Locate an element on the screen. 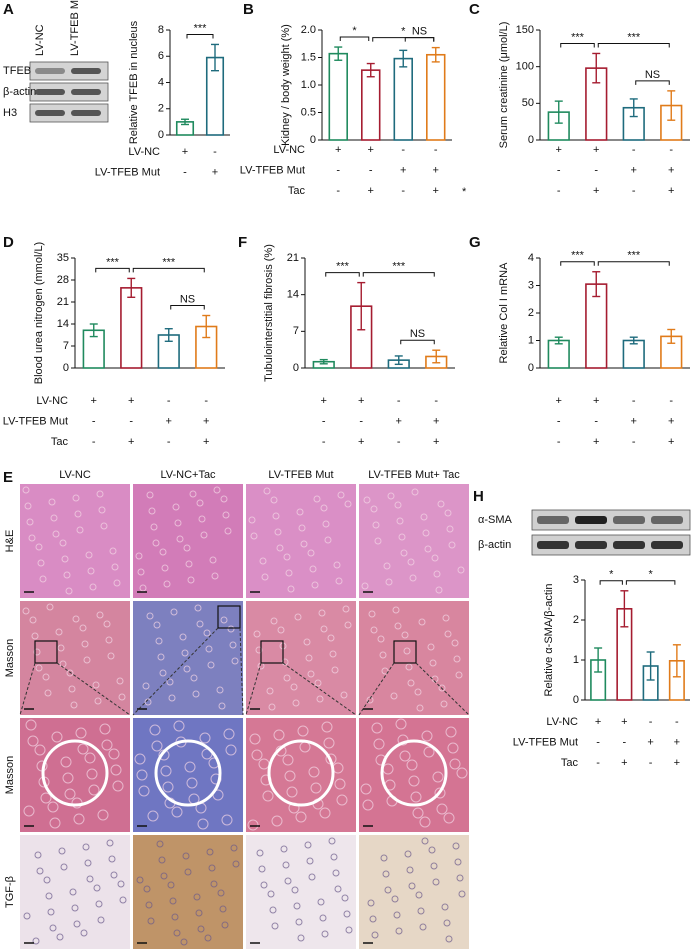 Image resolution: width=700 pixels, height=949 pixels. column-label: LV-TFEB Mut is located at coordinates (300, 475).